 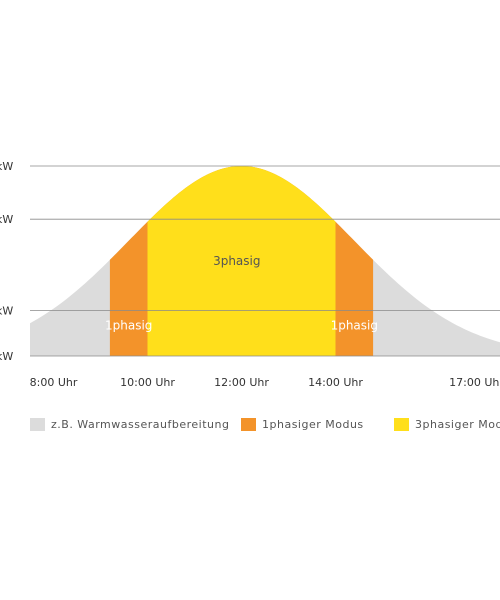 What do you see at coordinates (313, 424) in the screenshot?
I see `legend-label: 1phasiger Modus` at bounding box center [313, 424].